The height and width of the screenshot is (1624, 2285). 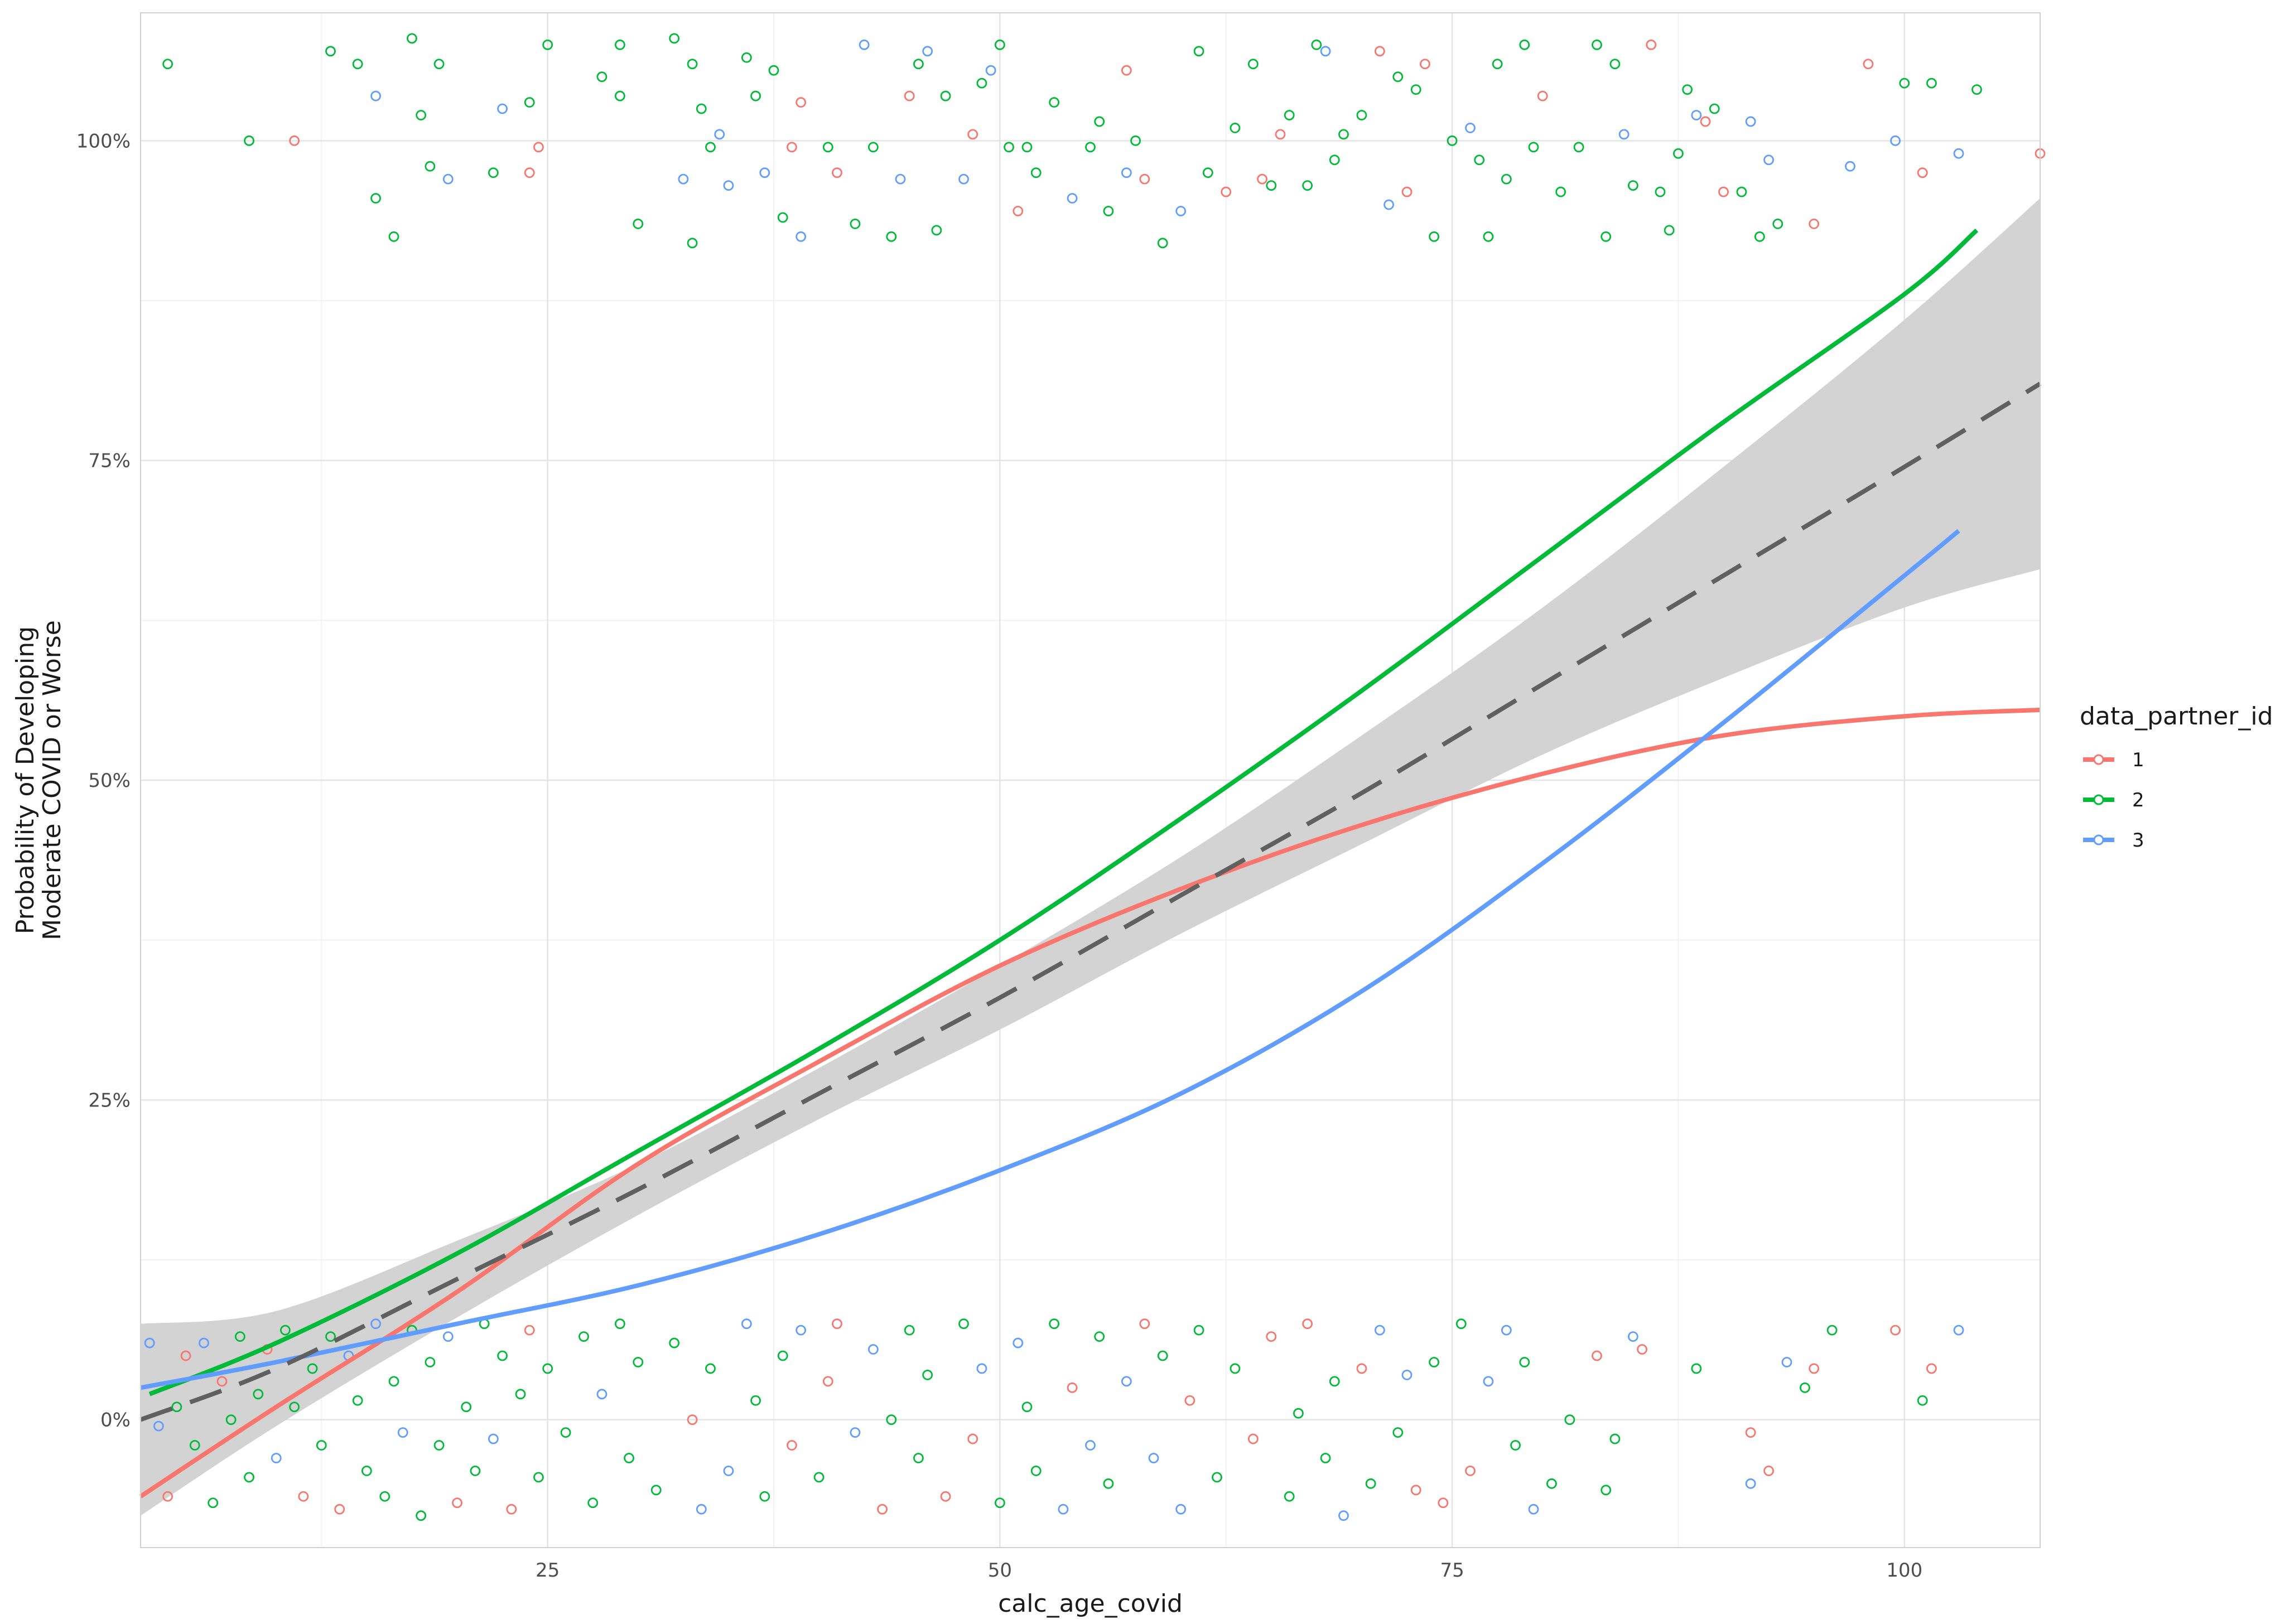 What do you see at coordinates (1090, 1603) in the screenshot?
I see `x-axis-title: calc_age_covid` at bounding box center [1090, 1603].